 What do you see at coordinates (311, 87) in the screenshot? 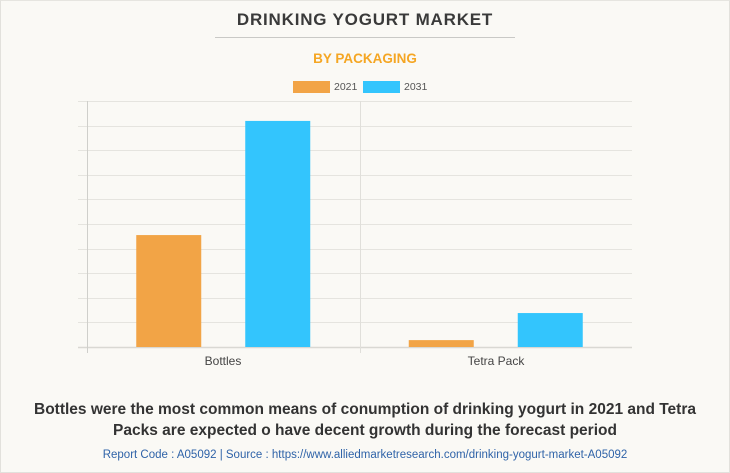
I see `legend-swatch-2021` at bounding box center [311, 87].